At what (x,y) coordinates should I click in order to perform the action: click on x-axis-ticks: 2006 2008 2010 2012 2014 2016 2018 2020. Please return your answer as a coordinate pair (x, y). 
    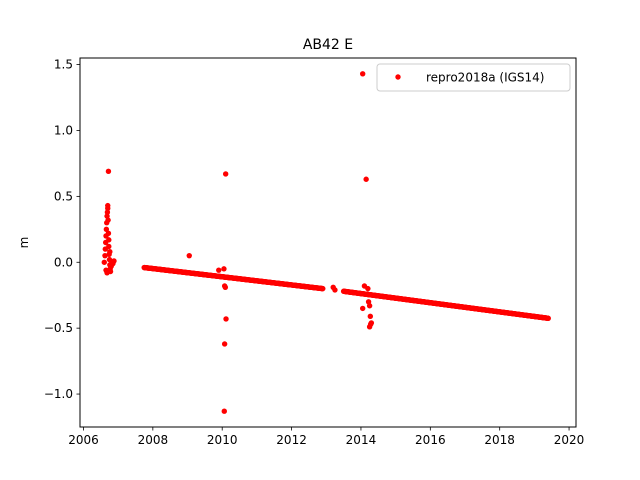
    Looking at the image, I should click on (326, 437).